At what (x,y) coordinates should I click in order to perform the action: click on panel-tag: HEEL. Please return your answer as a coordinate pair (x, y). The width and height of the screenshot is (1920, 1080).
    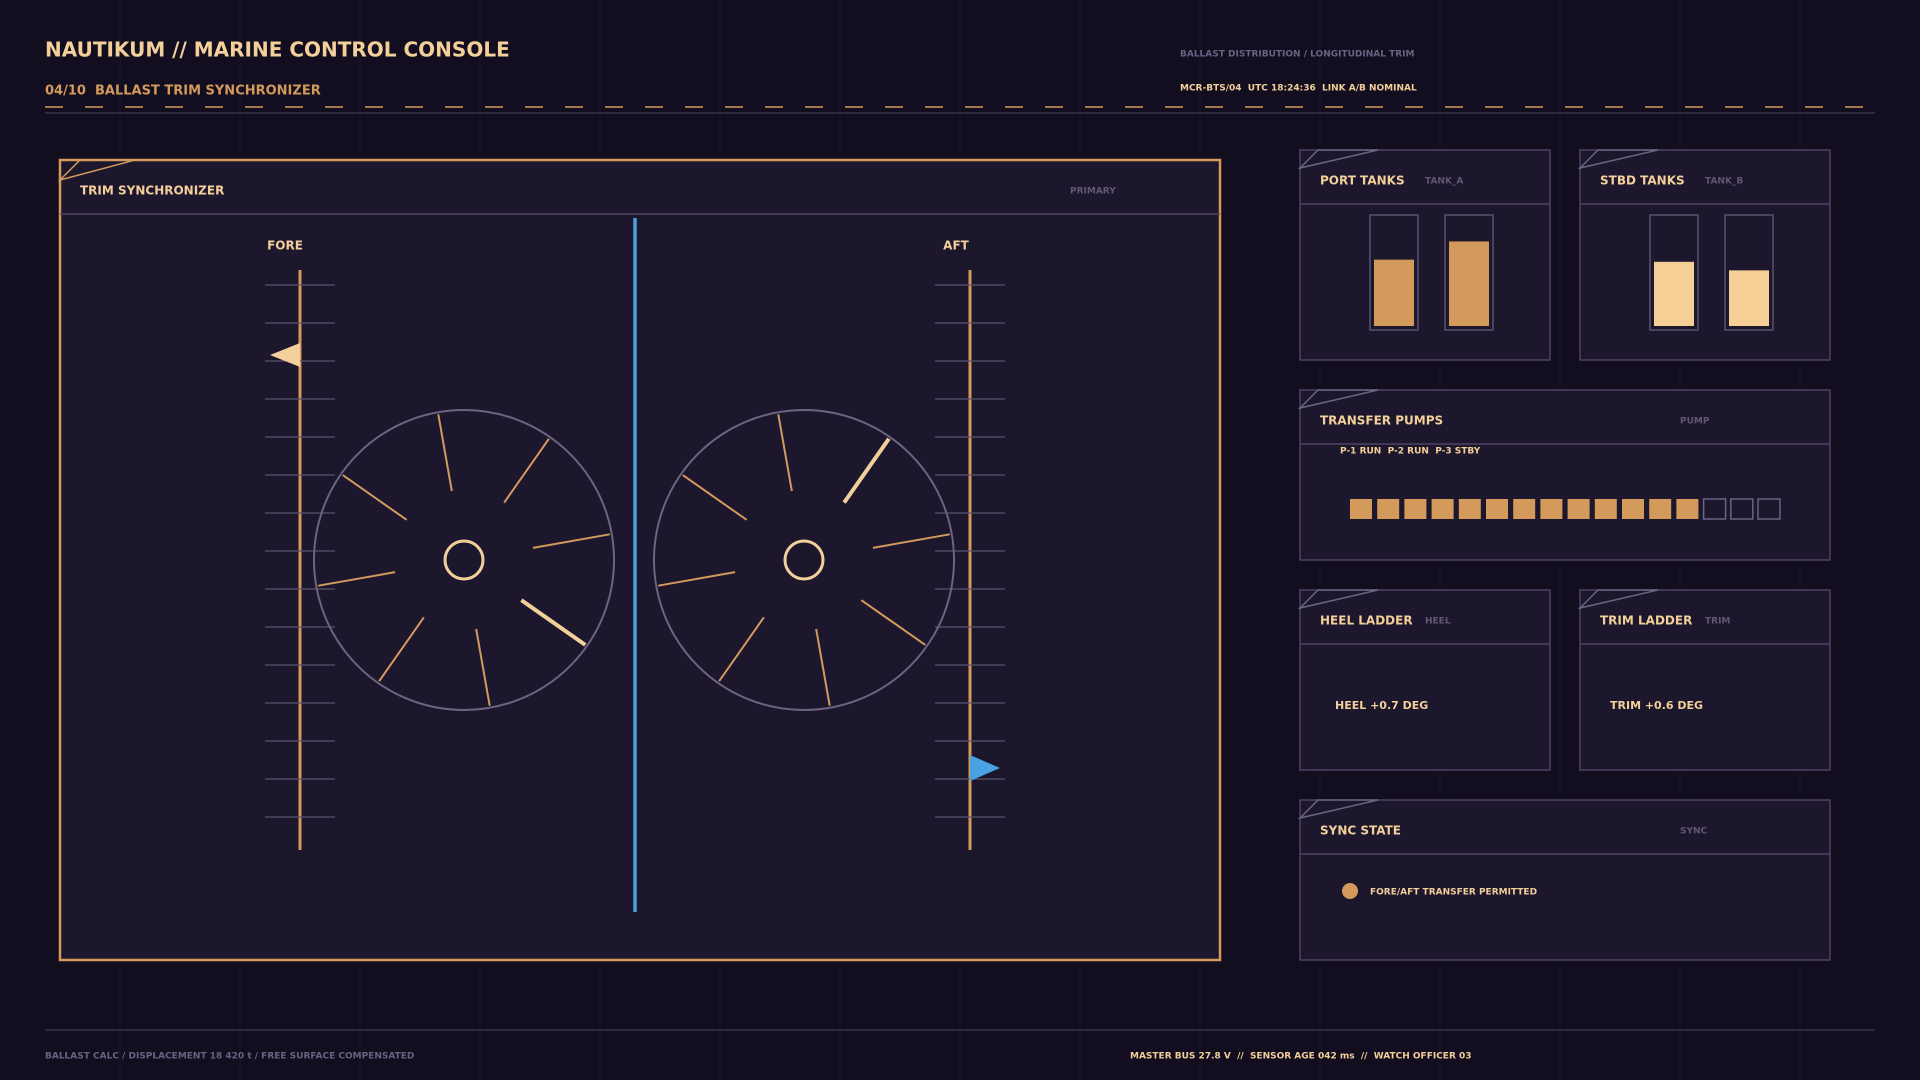
    Looking at the image, I should click on (1438, 622).